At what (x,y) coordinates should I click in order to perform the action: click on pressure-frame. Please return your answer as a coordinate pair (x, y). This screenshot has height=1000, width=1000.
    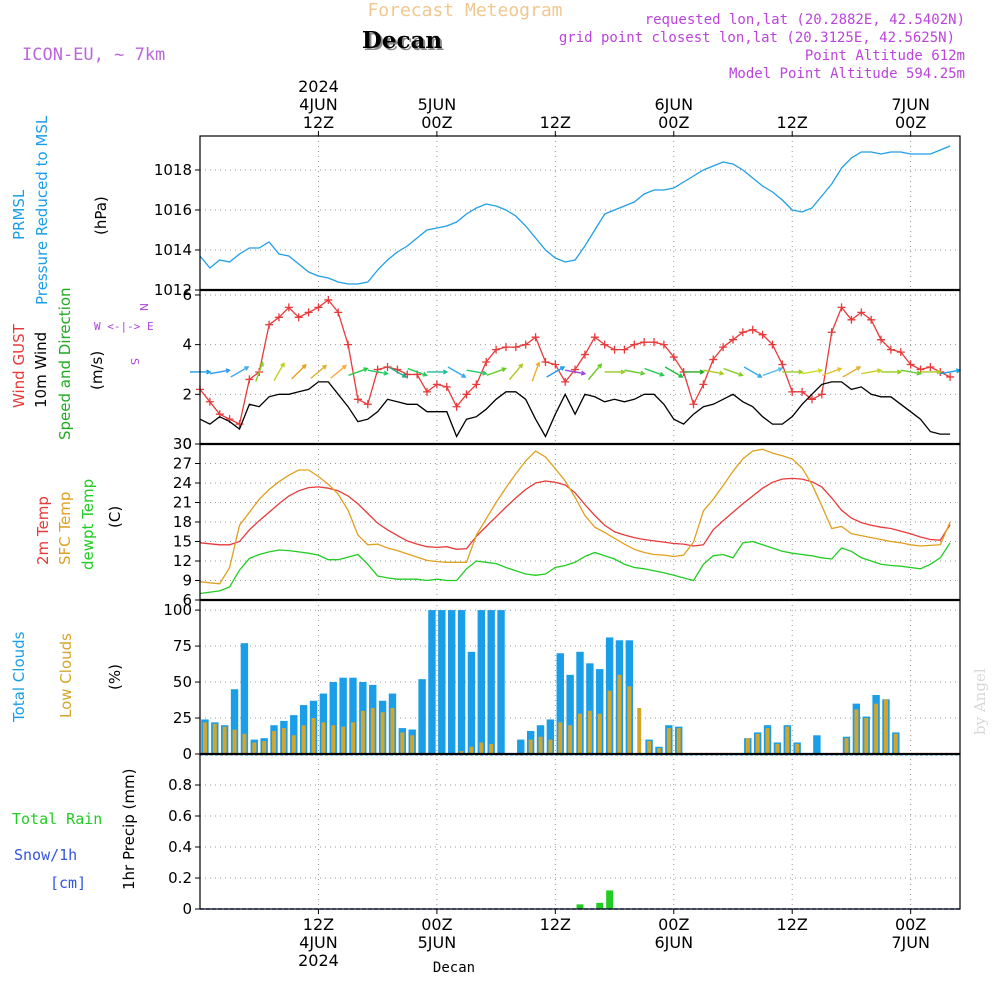
    Looking at the image, I should click on (580, 213).